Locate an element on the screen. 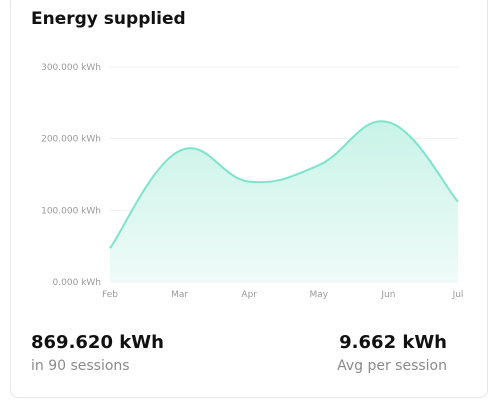 This screenshot has width=499, height=413. y-tick-label: 100.000 kWh is located at coordinates (71, 211).